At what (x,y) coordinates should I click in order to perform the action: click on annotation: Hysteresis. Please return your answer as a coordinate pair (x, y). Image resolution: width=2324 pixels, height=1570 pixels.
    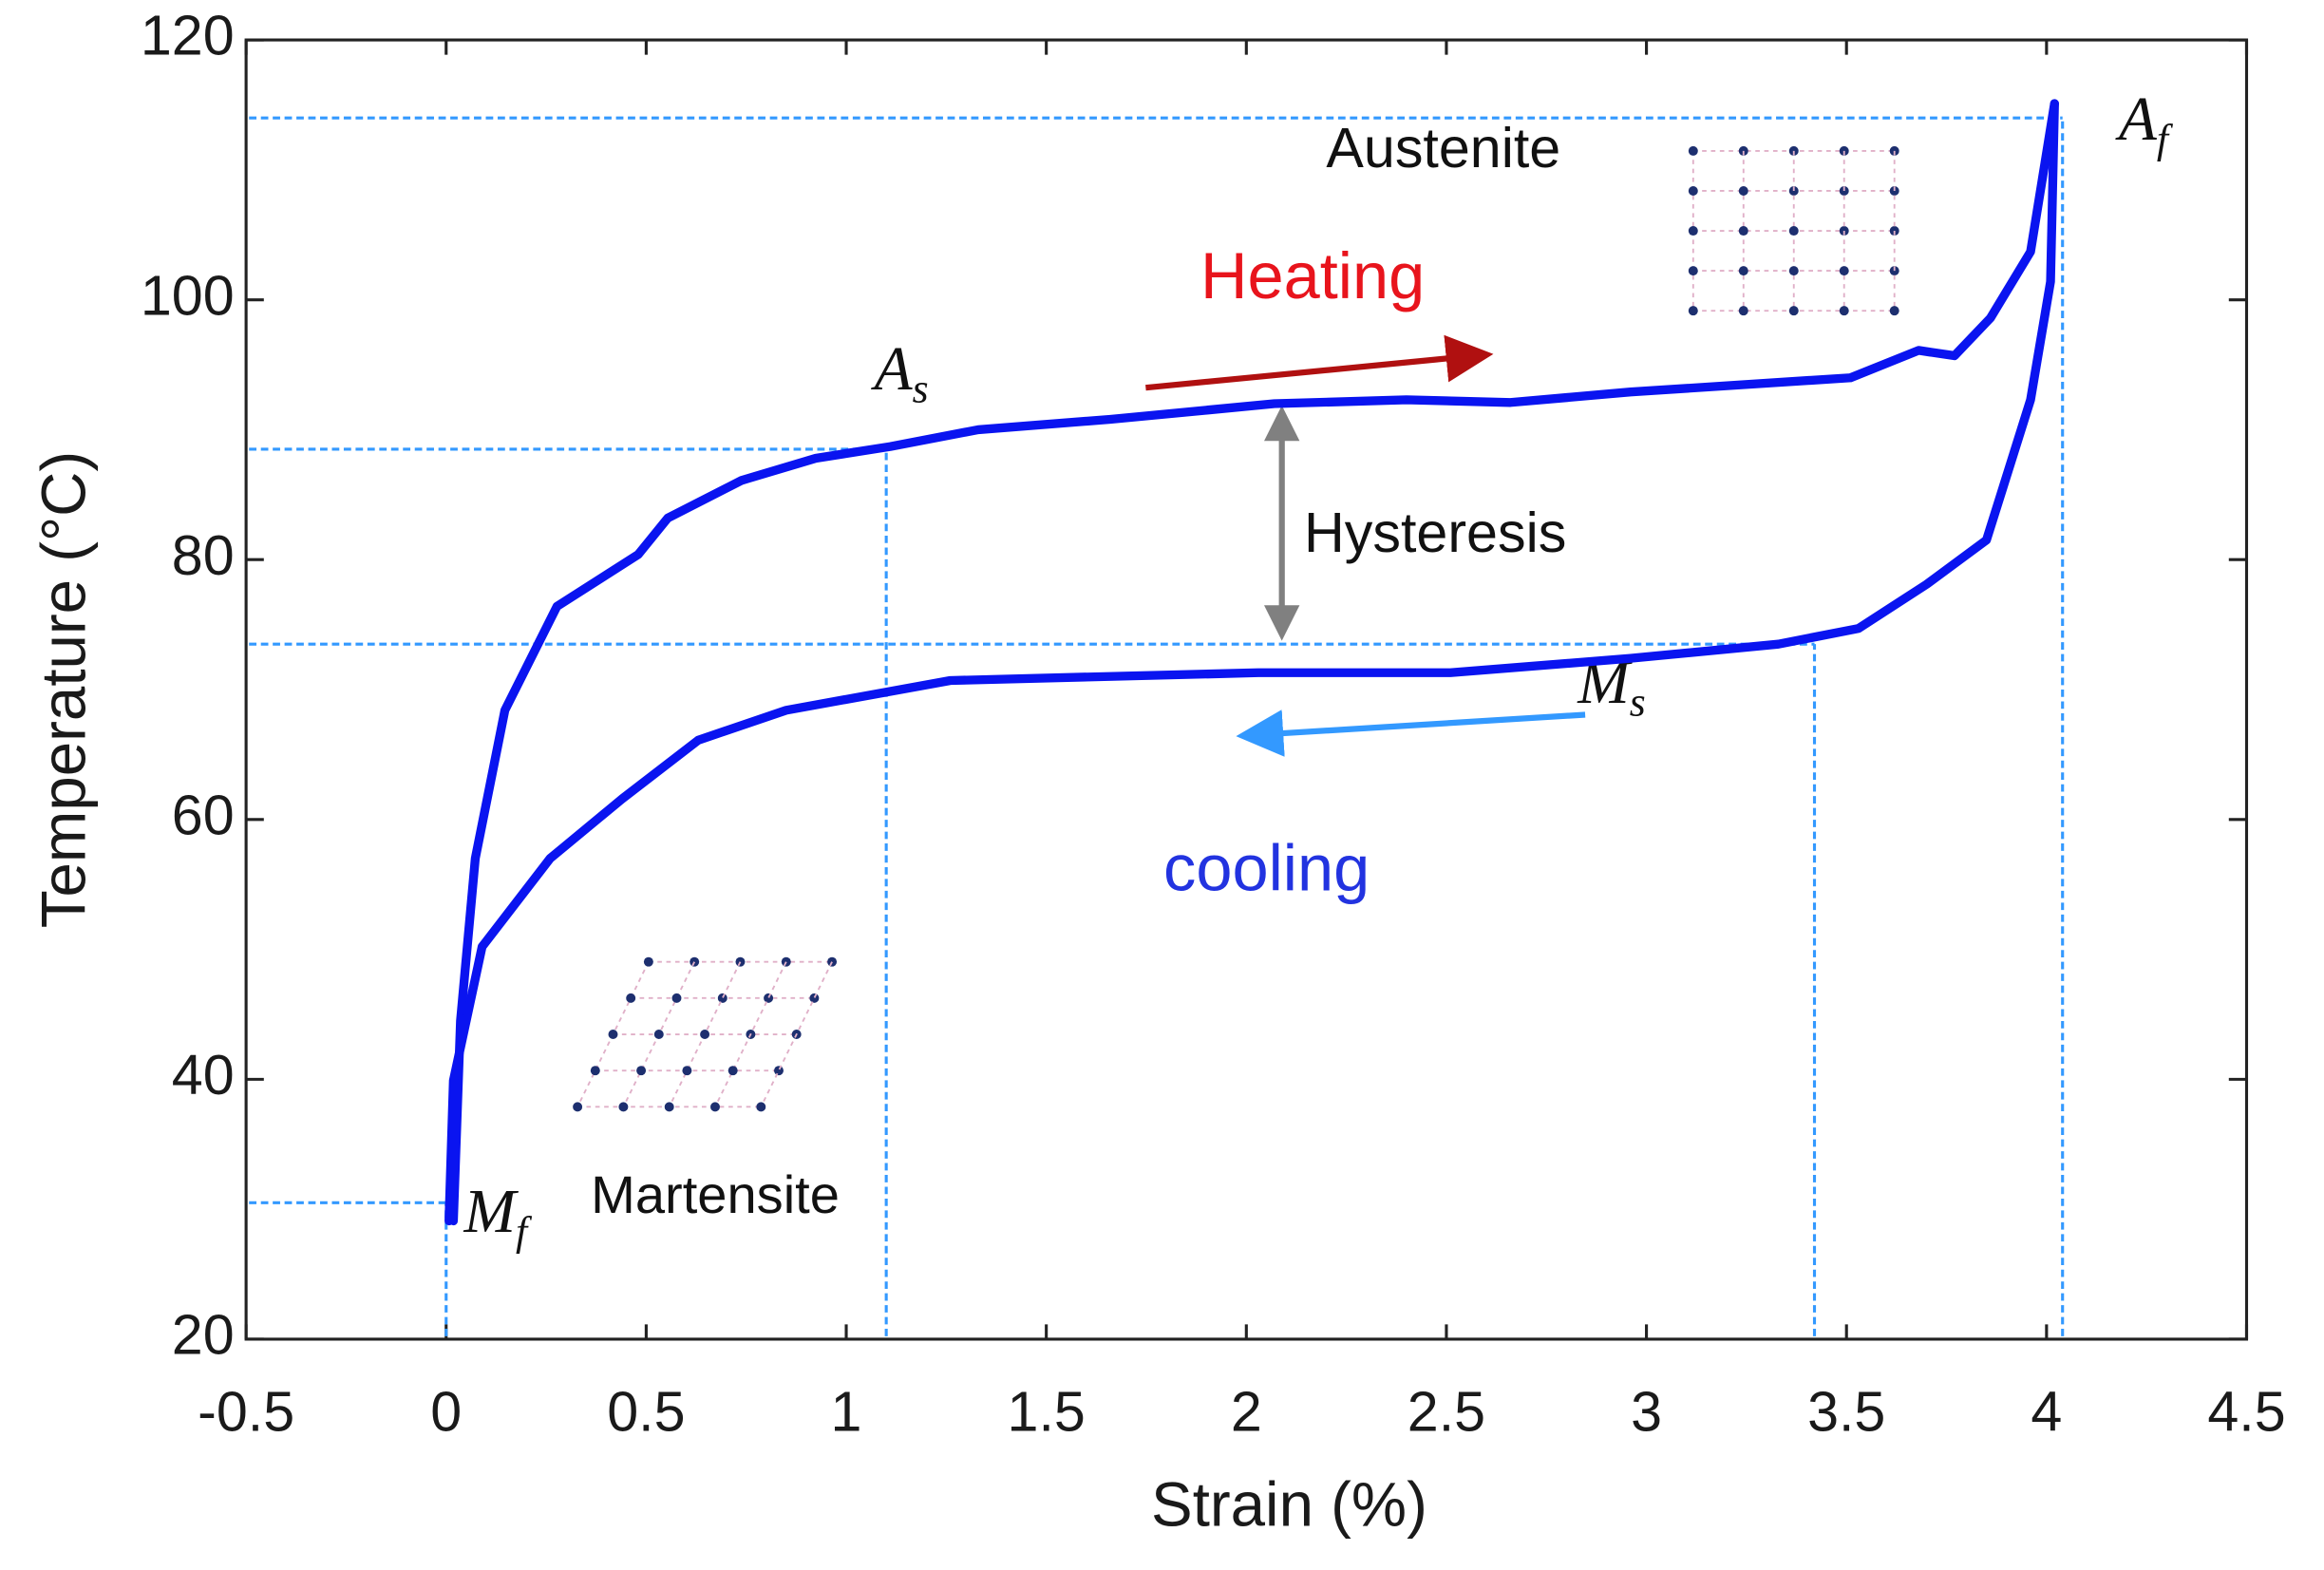
    Looking at the image, I should click on (1435, 533).